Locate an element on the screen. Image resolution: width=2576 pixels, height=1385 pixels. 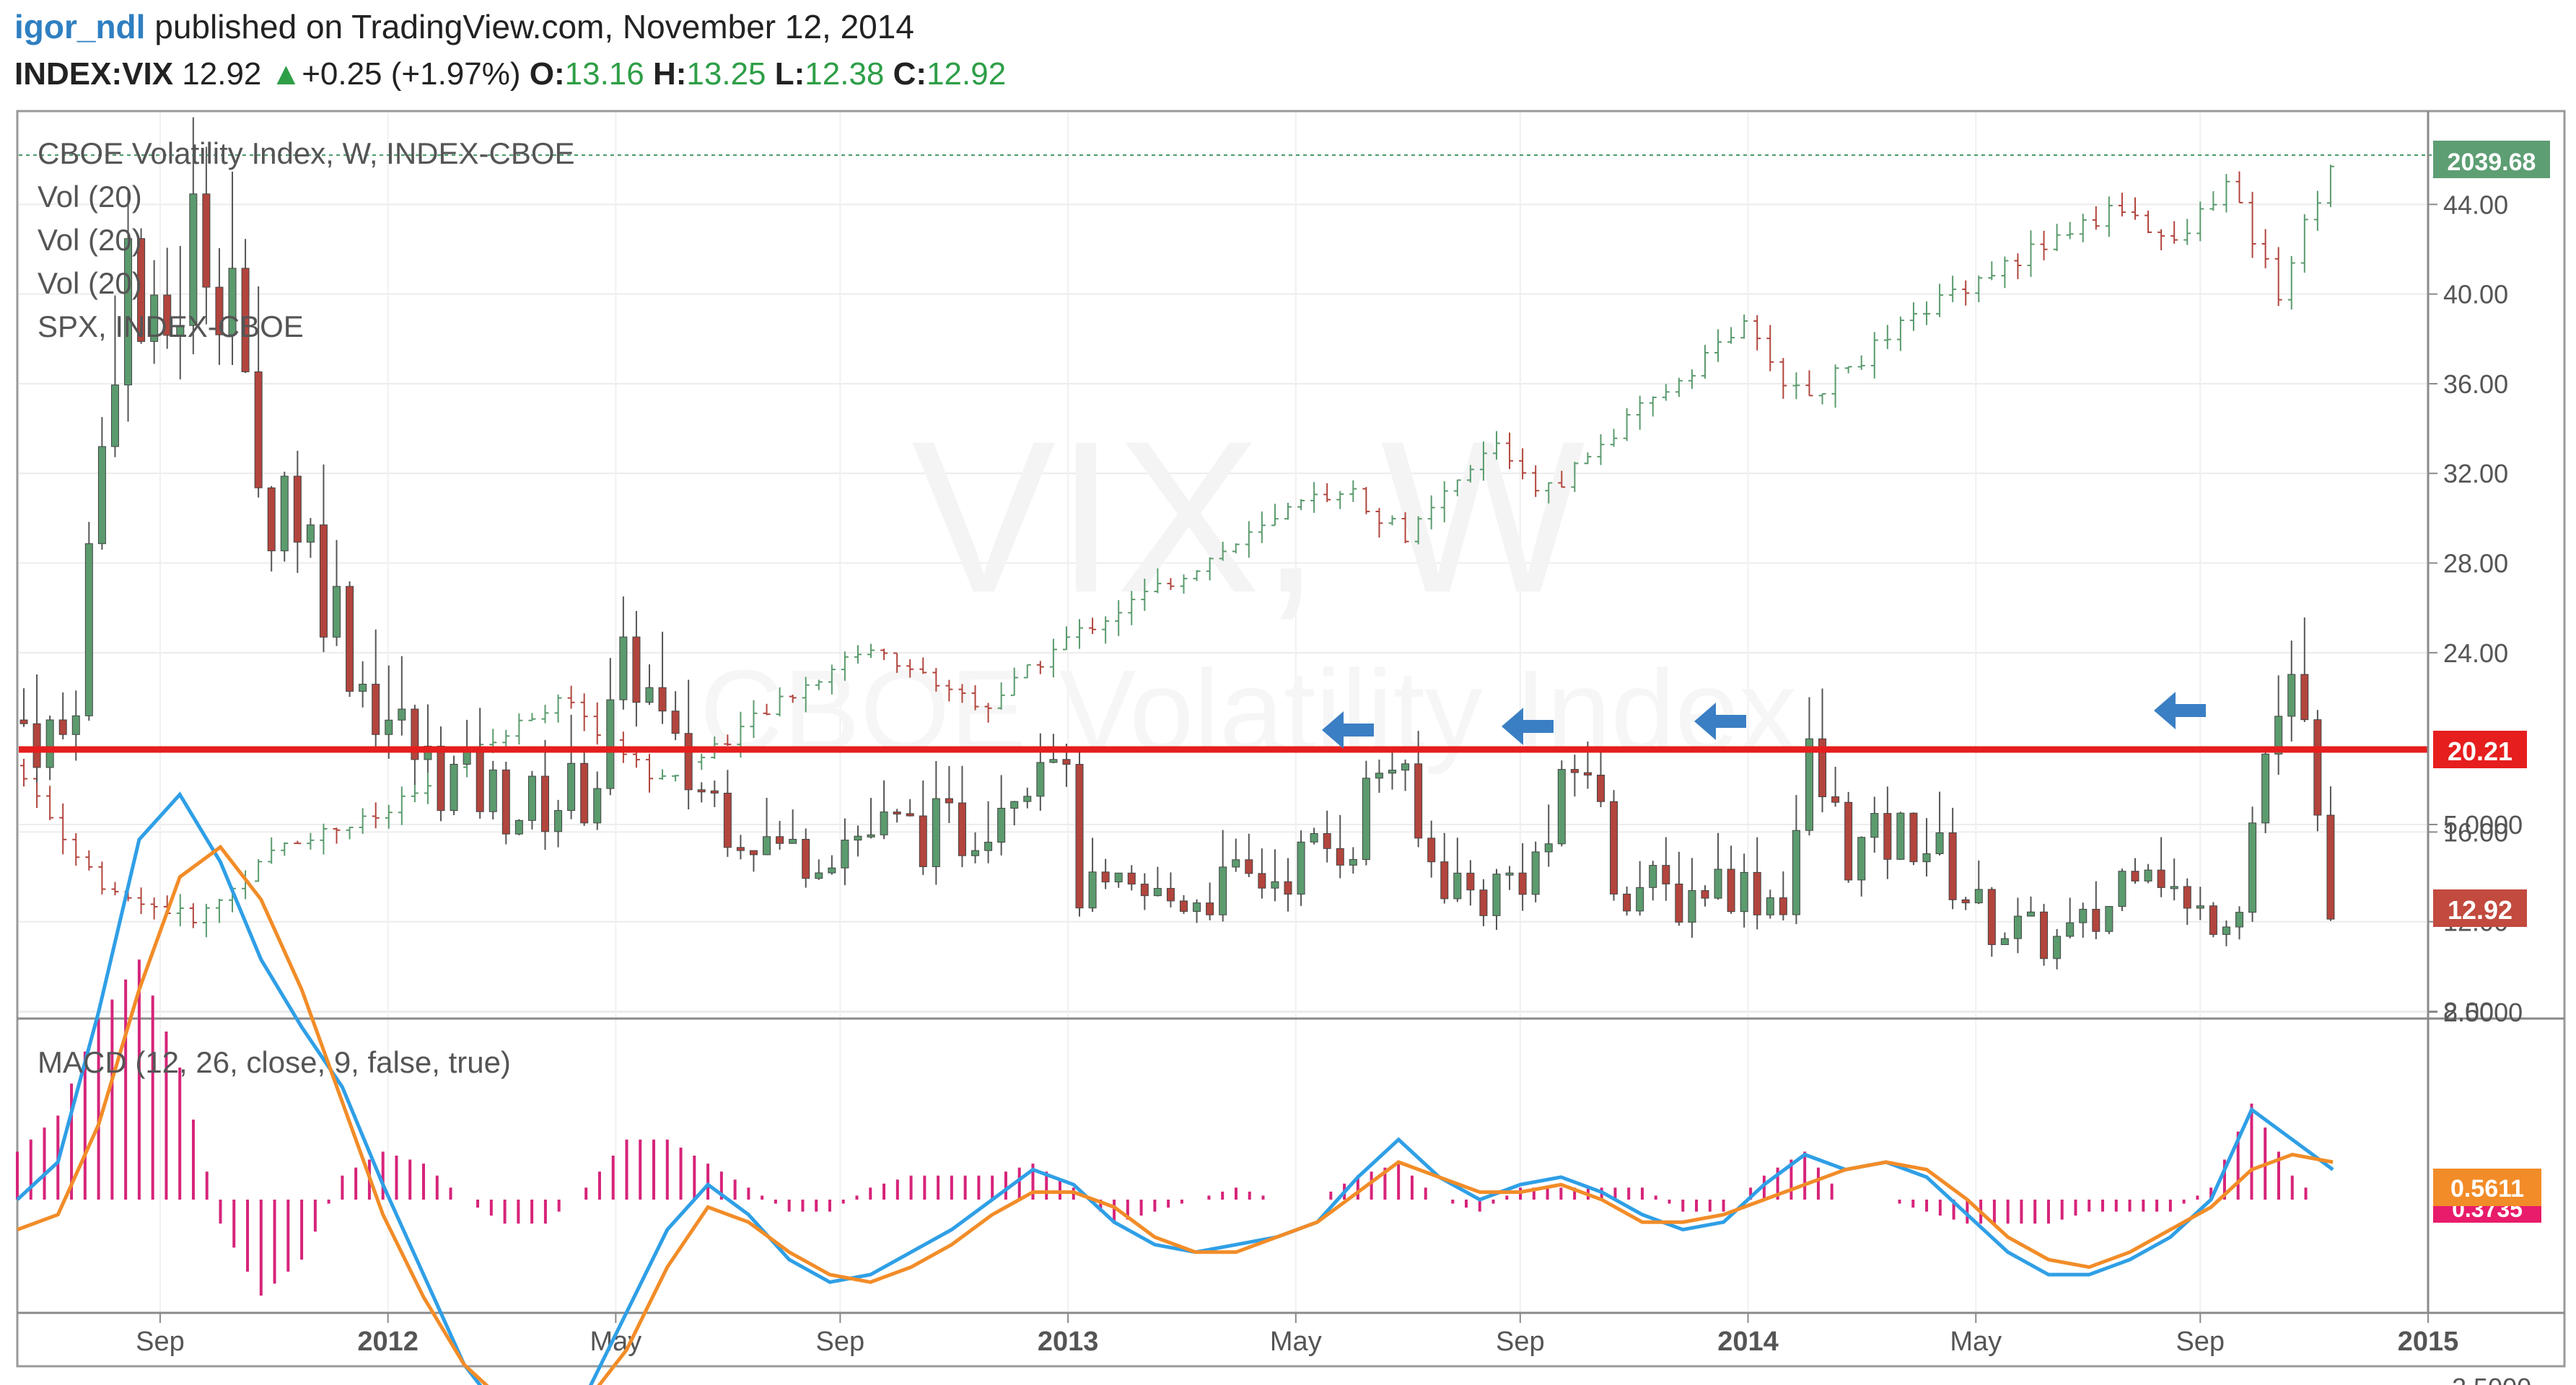
hline-badge is located at coordinates (2480, 749).